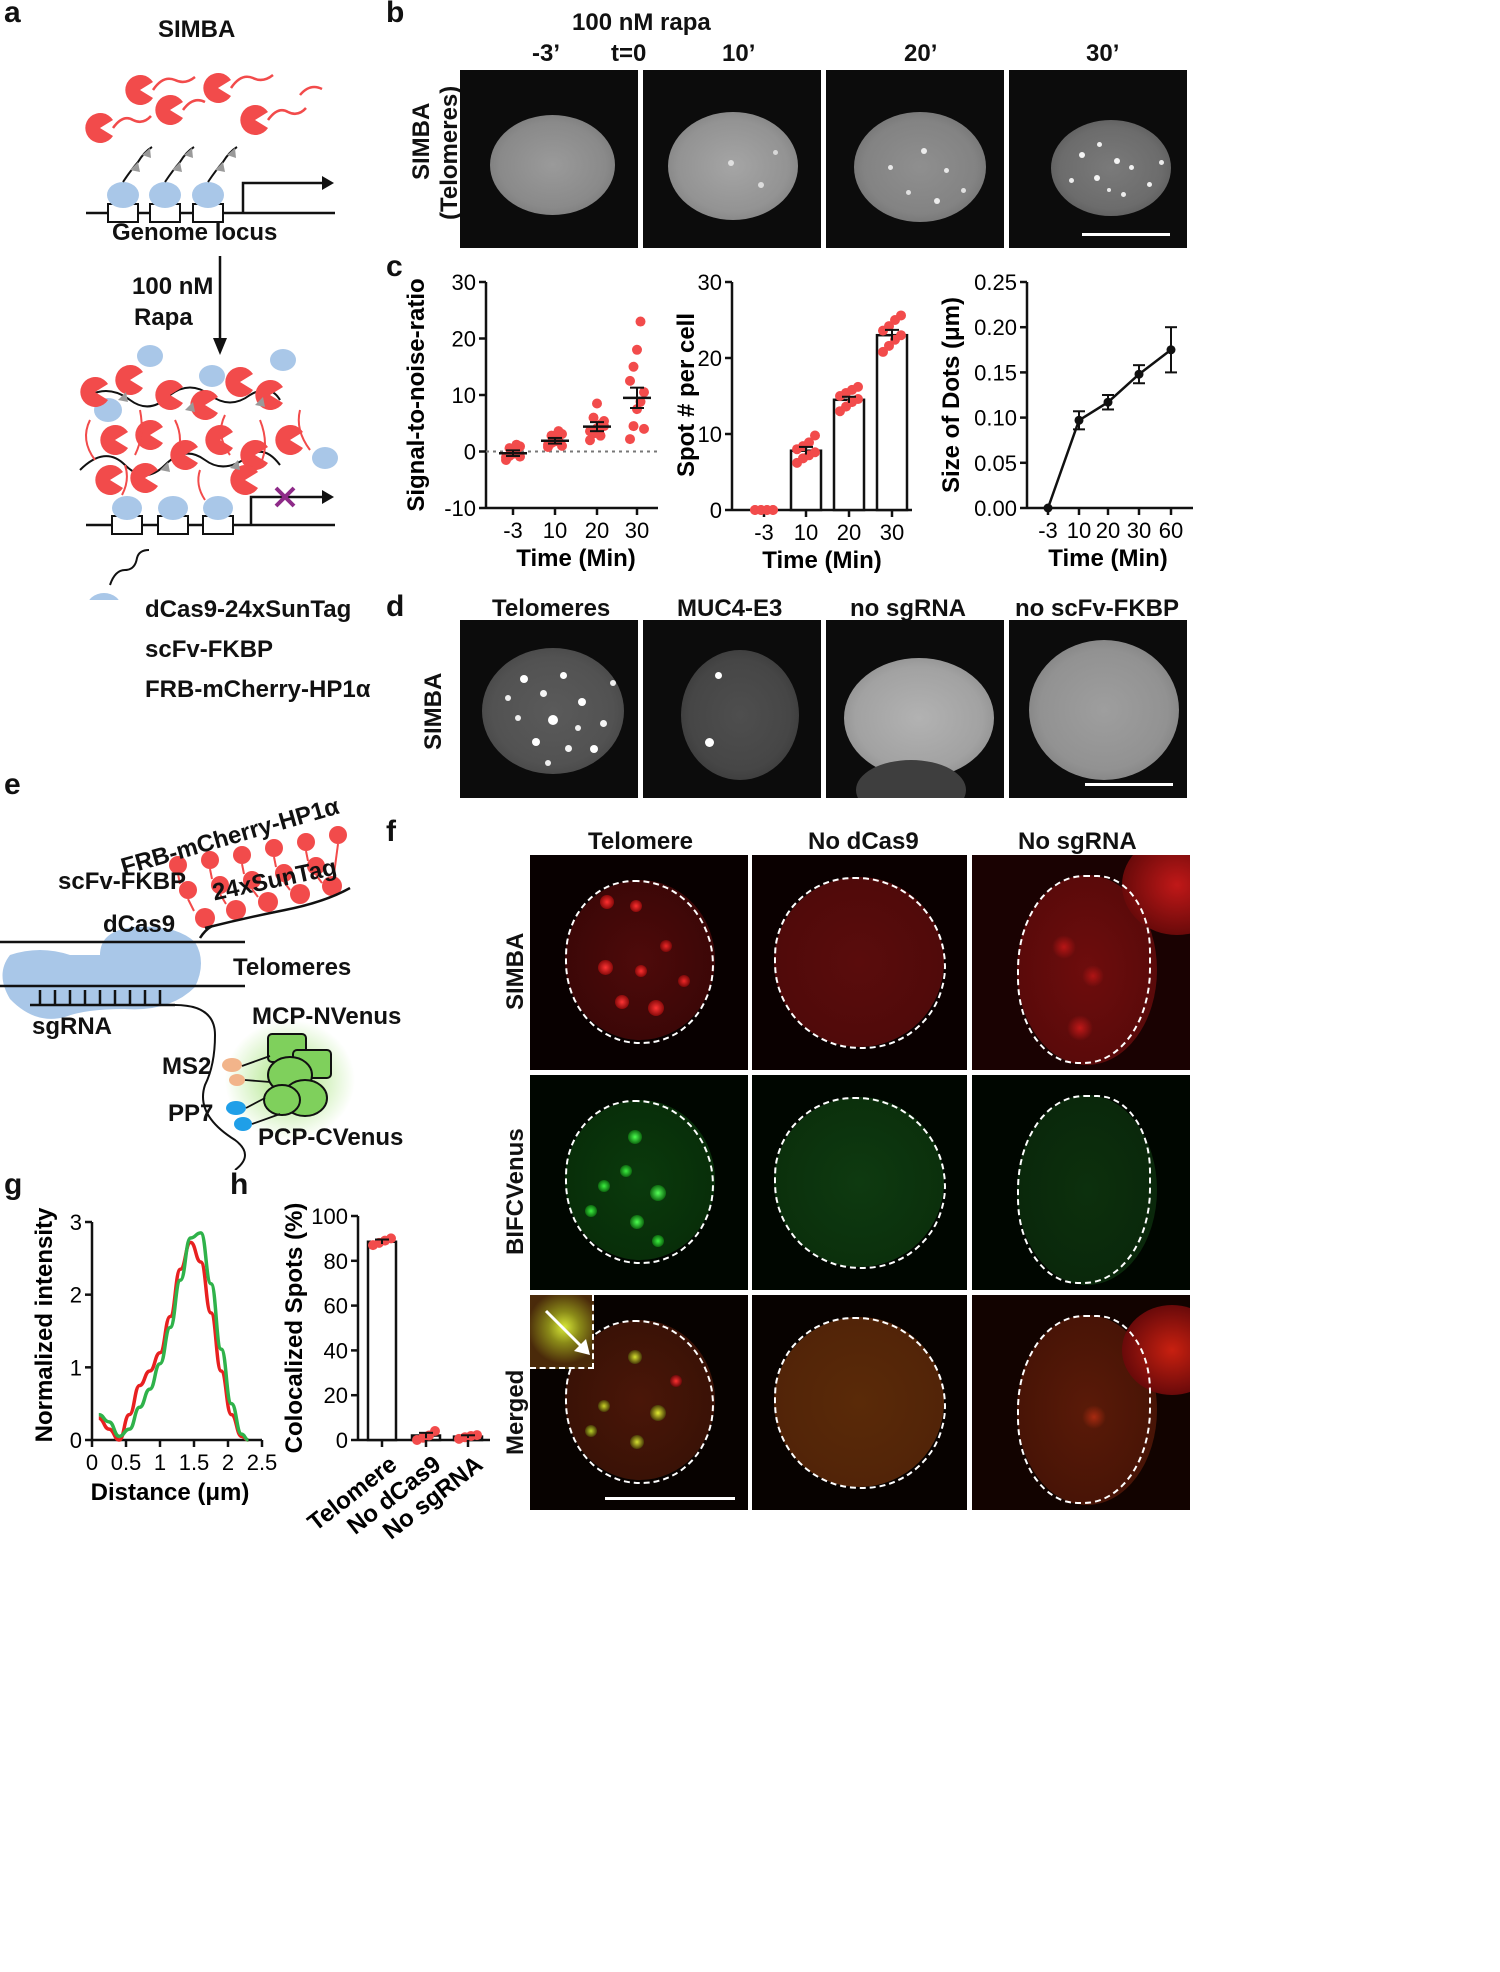 Image resolution: width=1500 pixels, height=1972 pixels. What do you see at coordinates (177, 998) in the screenshot?
I see `bifc-schematic` at bounding box center [177, 998].